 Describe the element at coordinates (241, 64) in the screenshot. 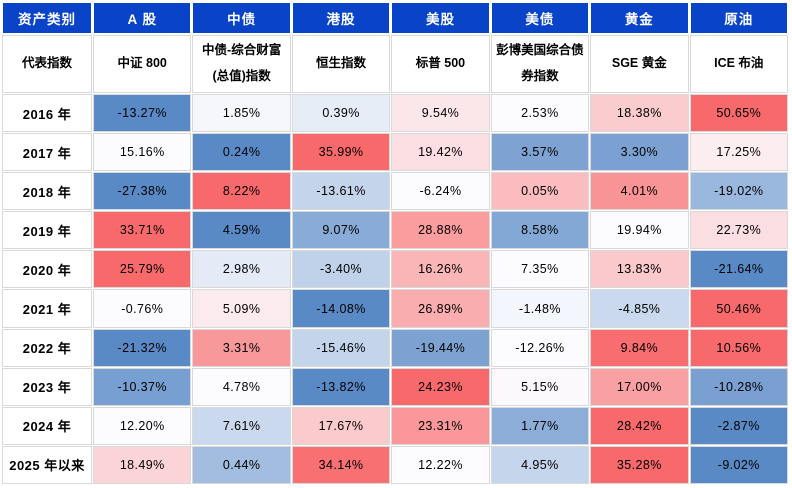

I see `index-name: 中债-综合财富 (总值)指数` at that location.